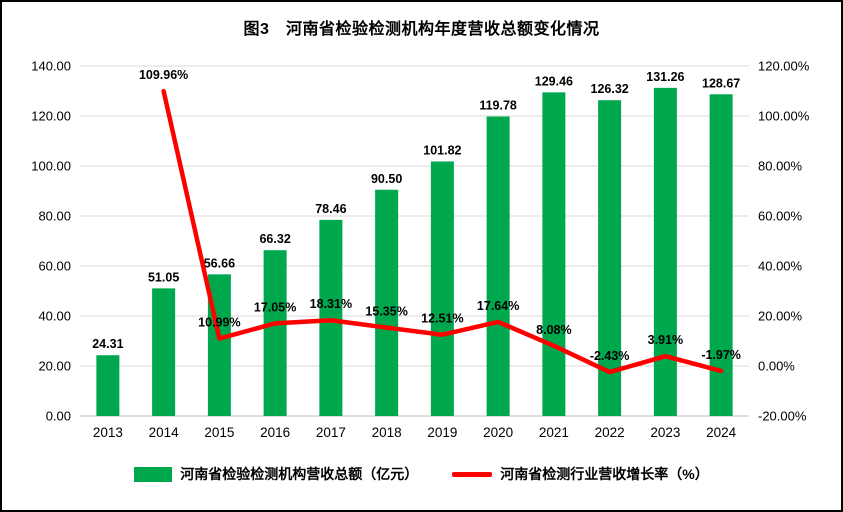  What do you see at coordinates (665, 340) in the screenshot?
I see `line-value-label: 3.91%` at bounding box center [665, 340].